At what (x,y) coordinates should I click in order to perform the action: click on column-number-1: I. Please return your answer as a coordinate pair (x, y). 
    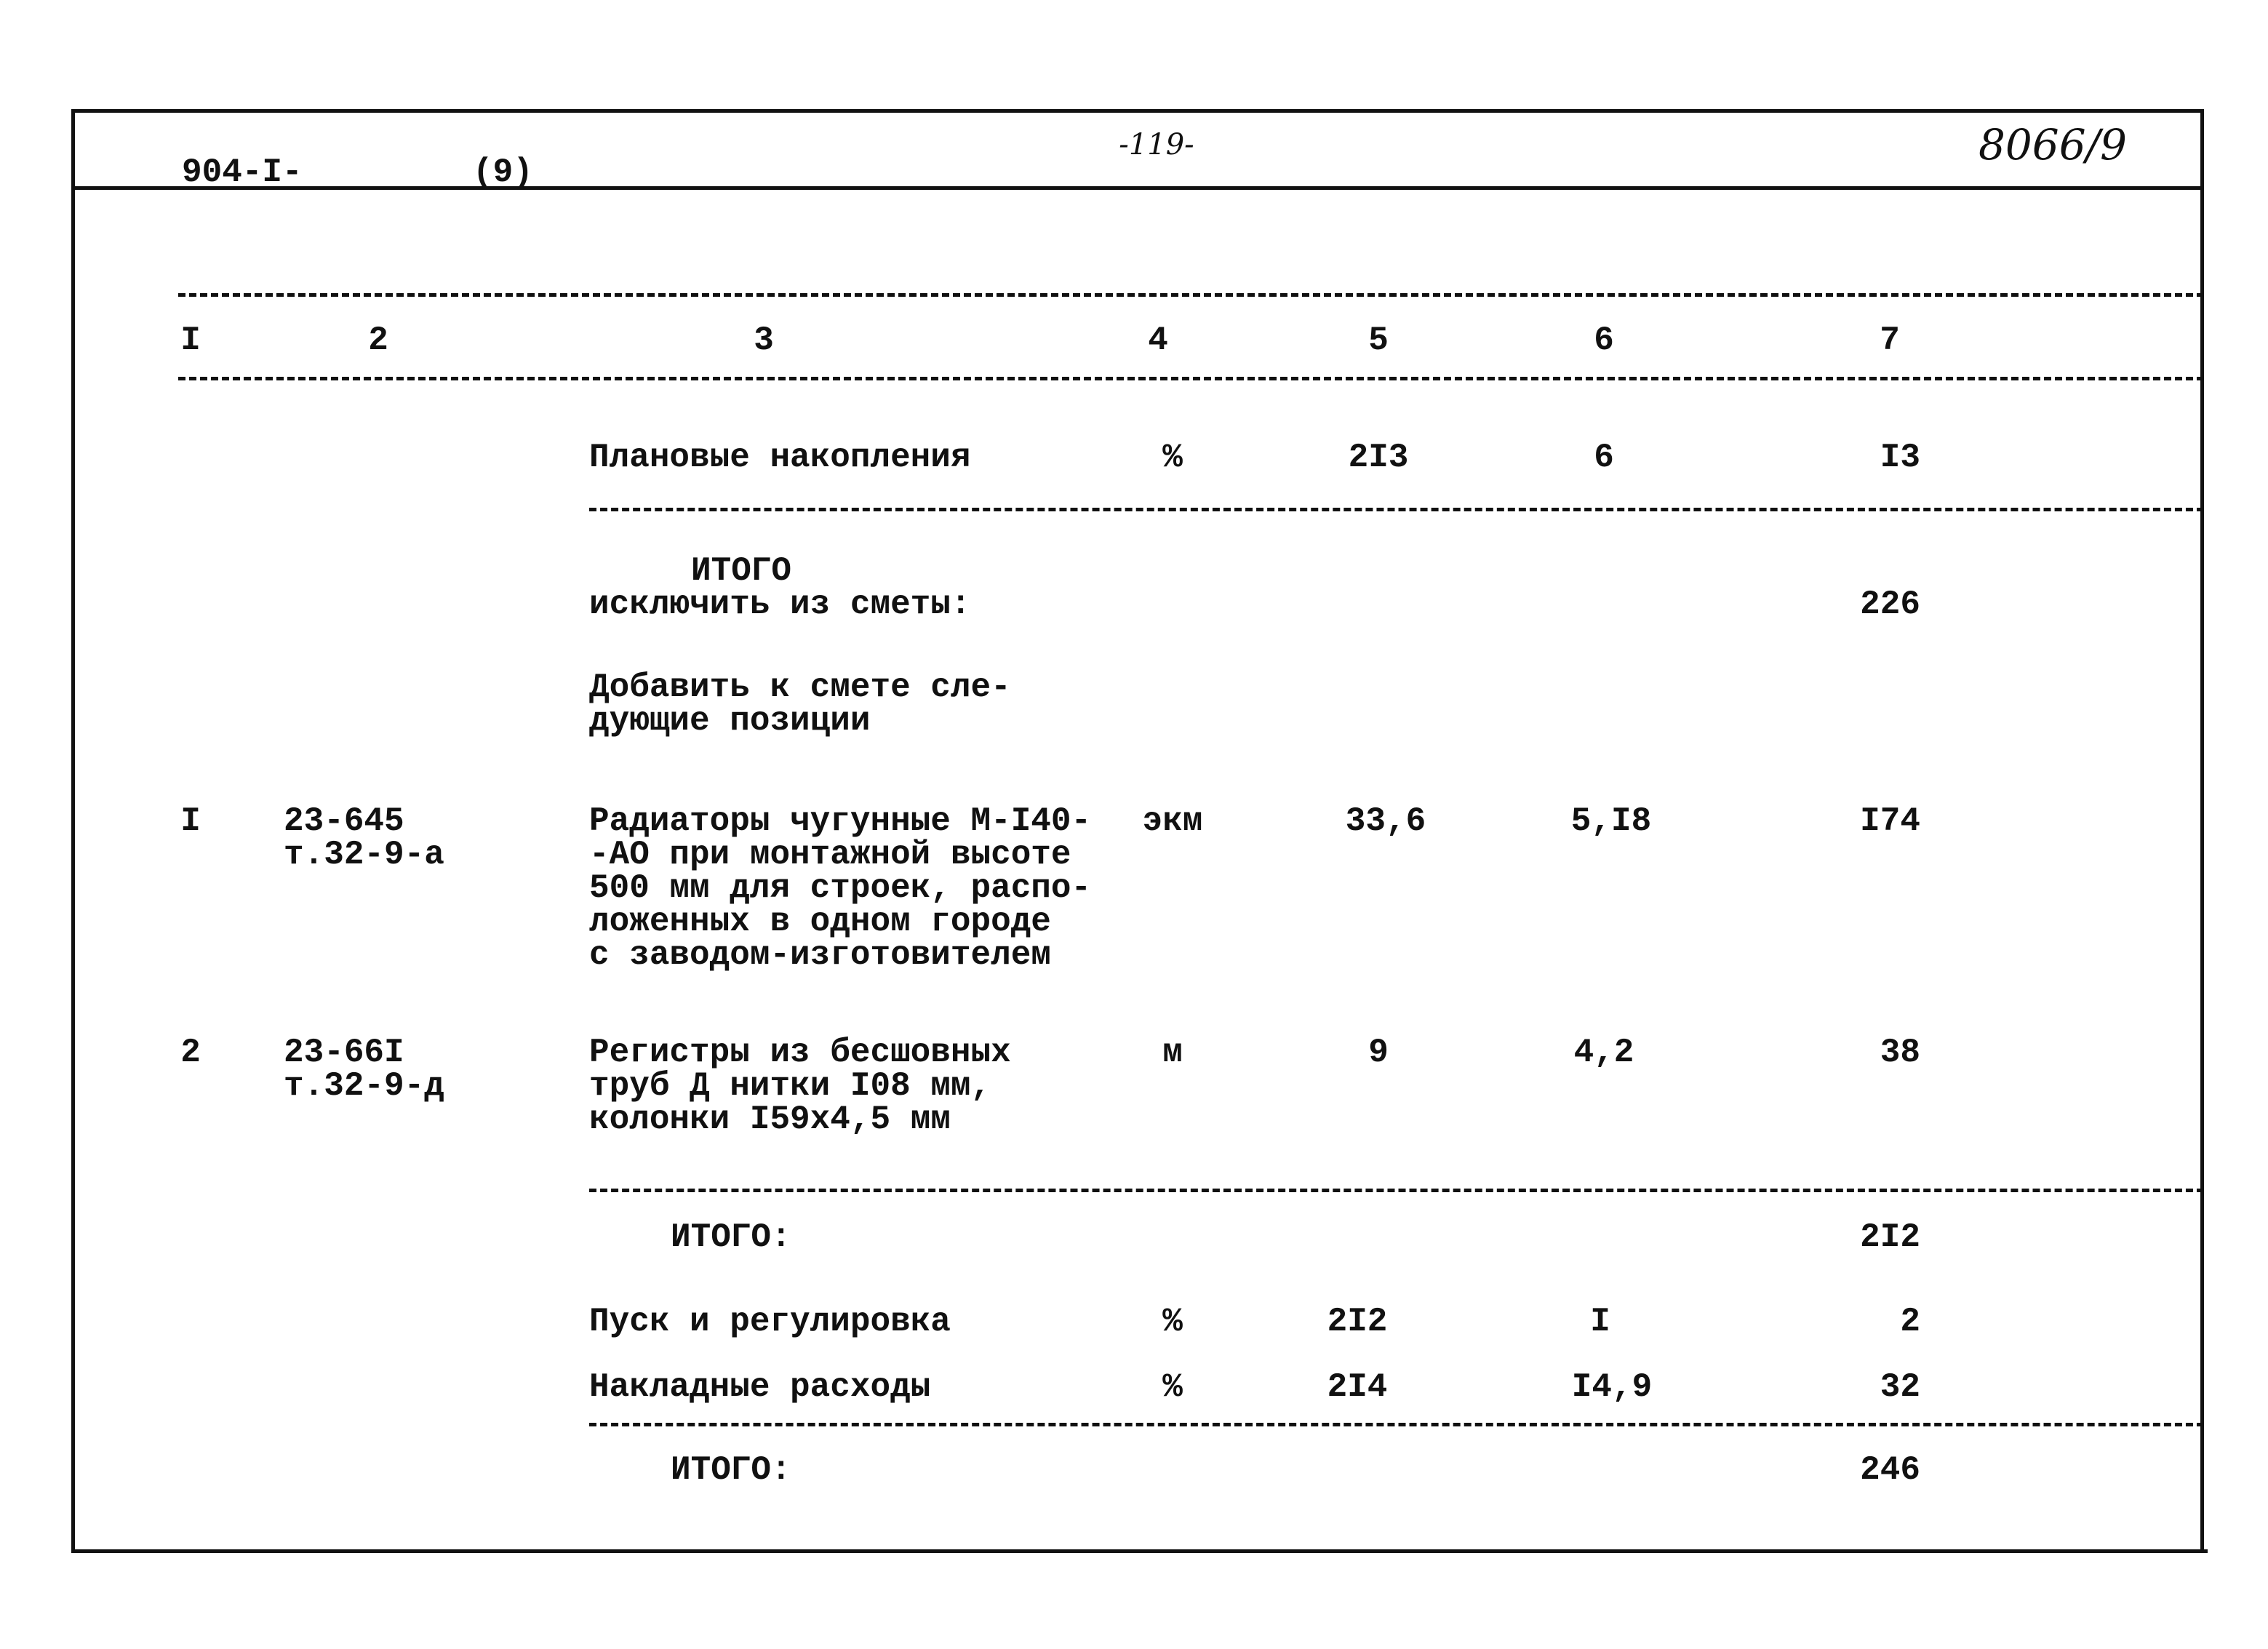
    Looking at the image, I should click on (190, 340).